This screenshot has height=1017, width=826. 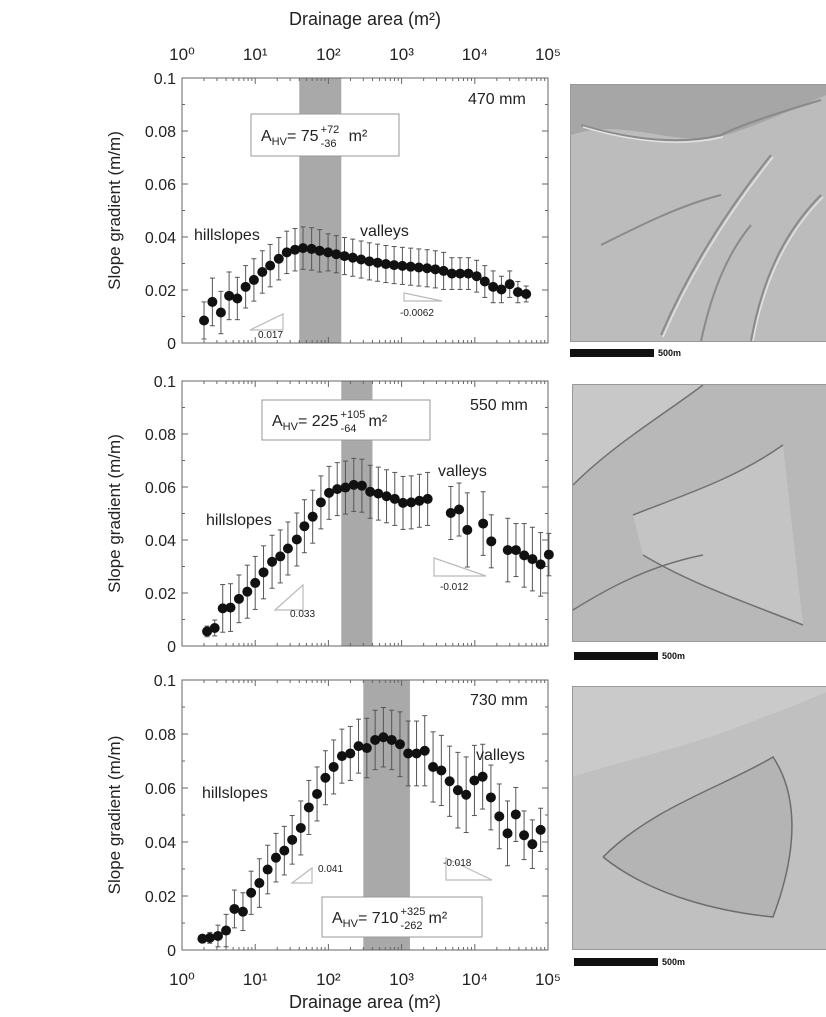 I want to click on top-axis-label: Drainage area (m²), so click(x=365, y=19).